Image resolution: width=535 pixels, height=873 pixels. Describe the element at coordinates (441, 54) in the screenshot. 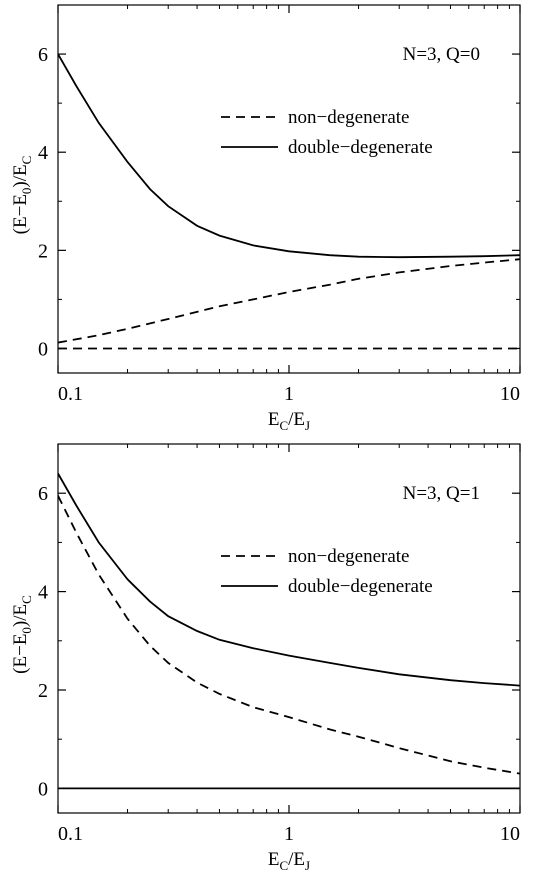

I see `panel-annotation: N=3, Q=0` at that location.